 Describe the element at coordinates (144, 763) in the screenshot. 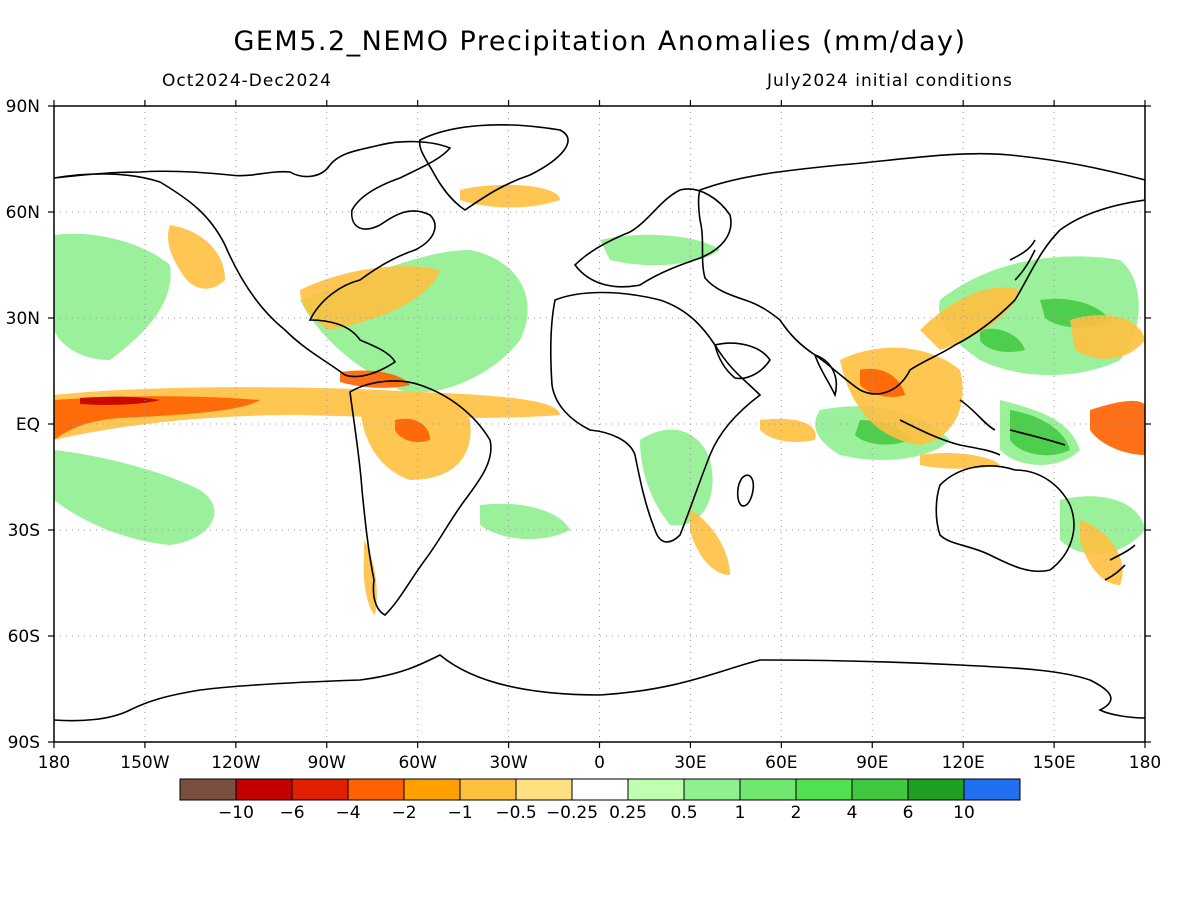

I see `longitude-label: 150W` at that location.